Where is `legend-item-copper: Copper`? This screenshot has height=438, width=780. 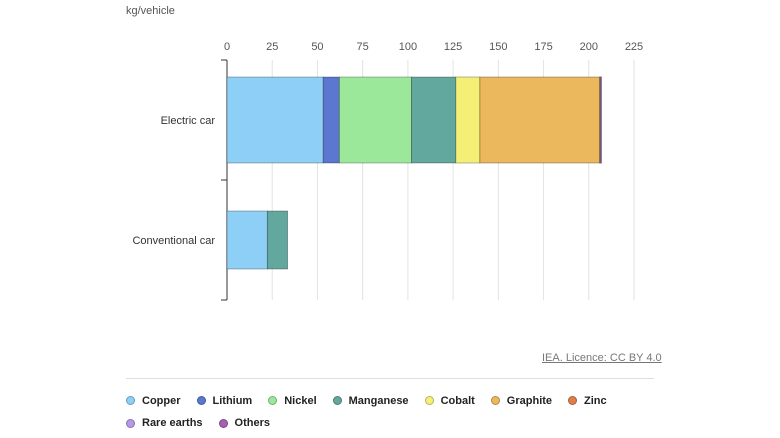 legend-item-copper: Copper is located at coordinates (153, 401).